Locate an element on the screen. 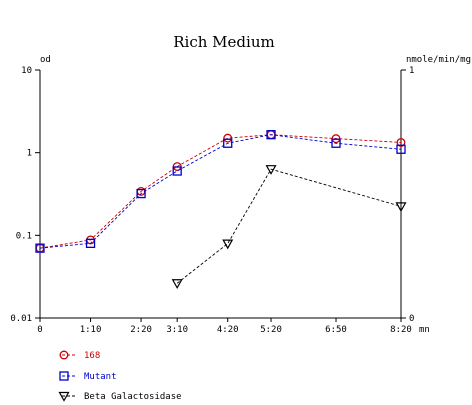  series-line is located at coordinates (289, 226).